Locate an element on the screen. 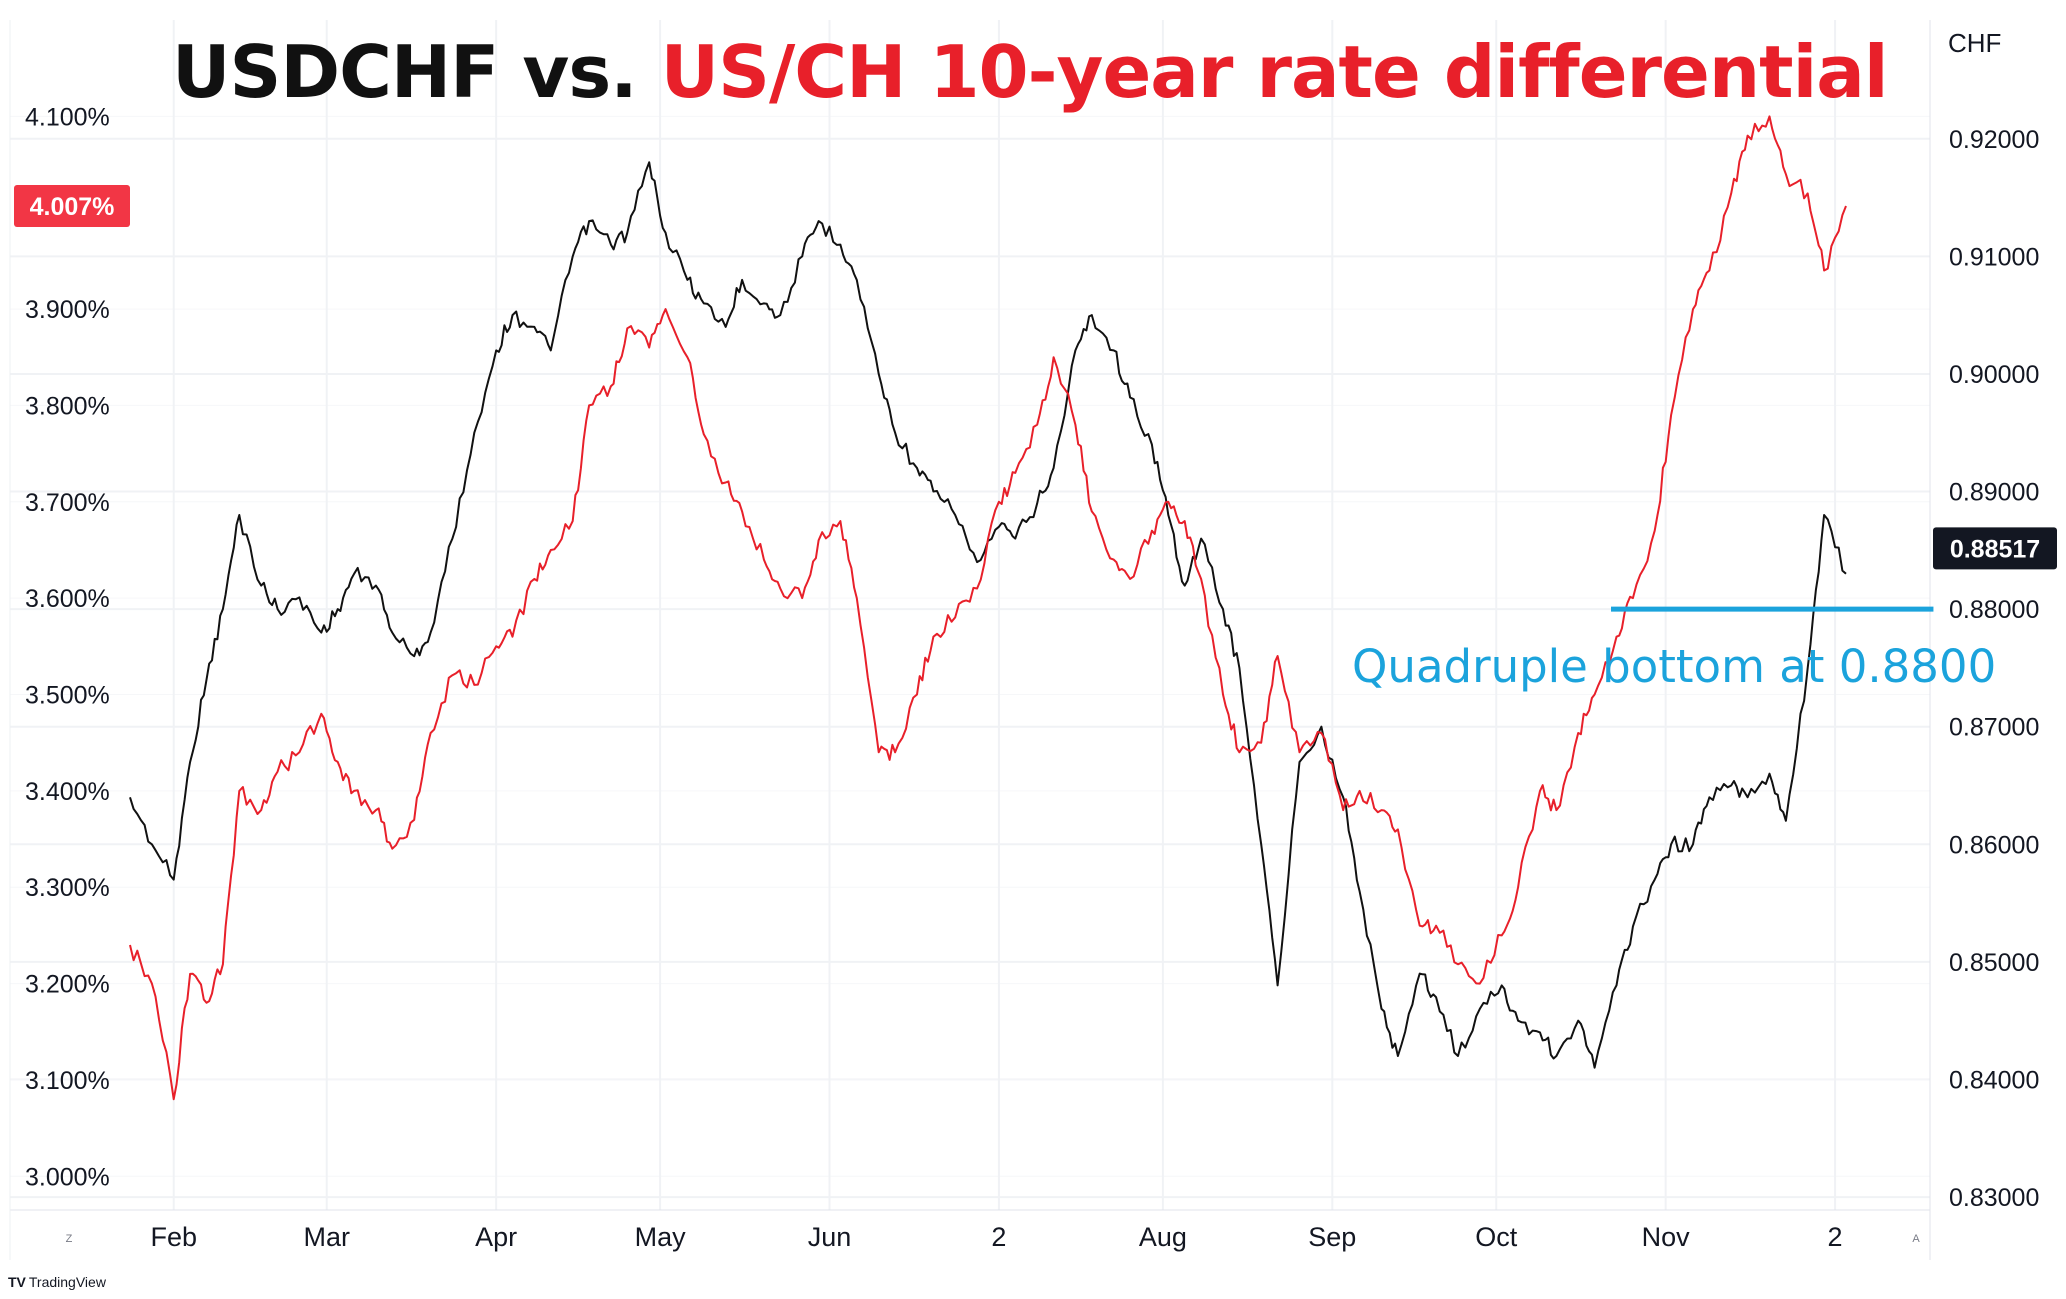  rate-differential-badge-label: 4.007% is located at coordinates (72, 207).